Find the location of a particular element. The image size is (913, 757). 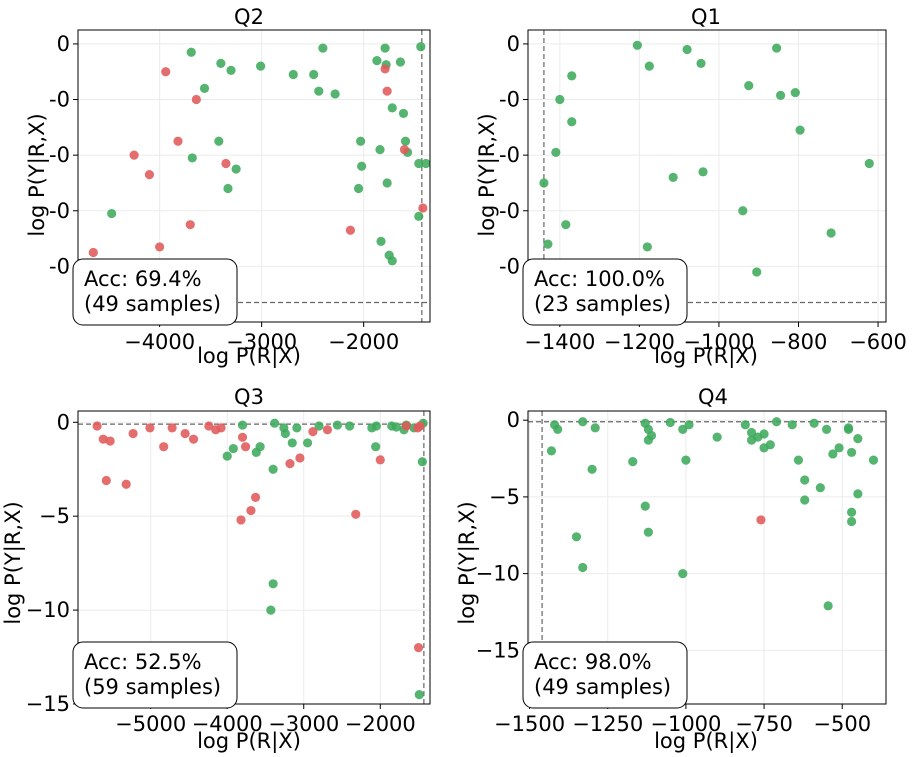

x-tick-label: −3000 is located at coordinates (261, 342).